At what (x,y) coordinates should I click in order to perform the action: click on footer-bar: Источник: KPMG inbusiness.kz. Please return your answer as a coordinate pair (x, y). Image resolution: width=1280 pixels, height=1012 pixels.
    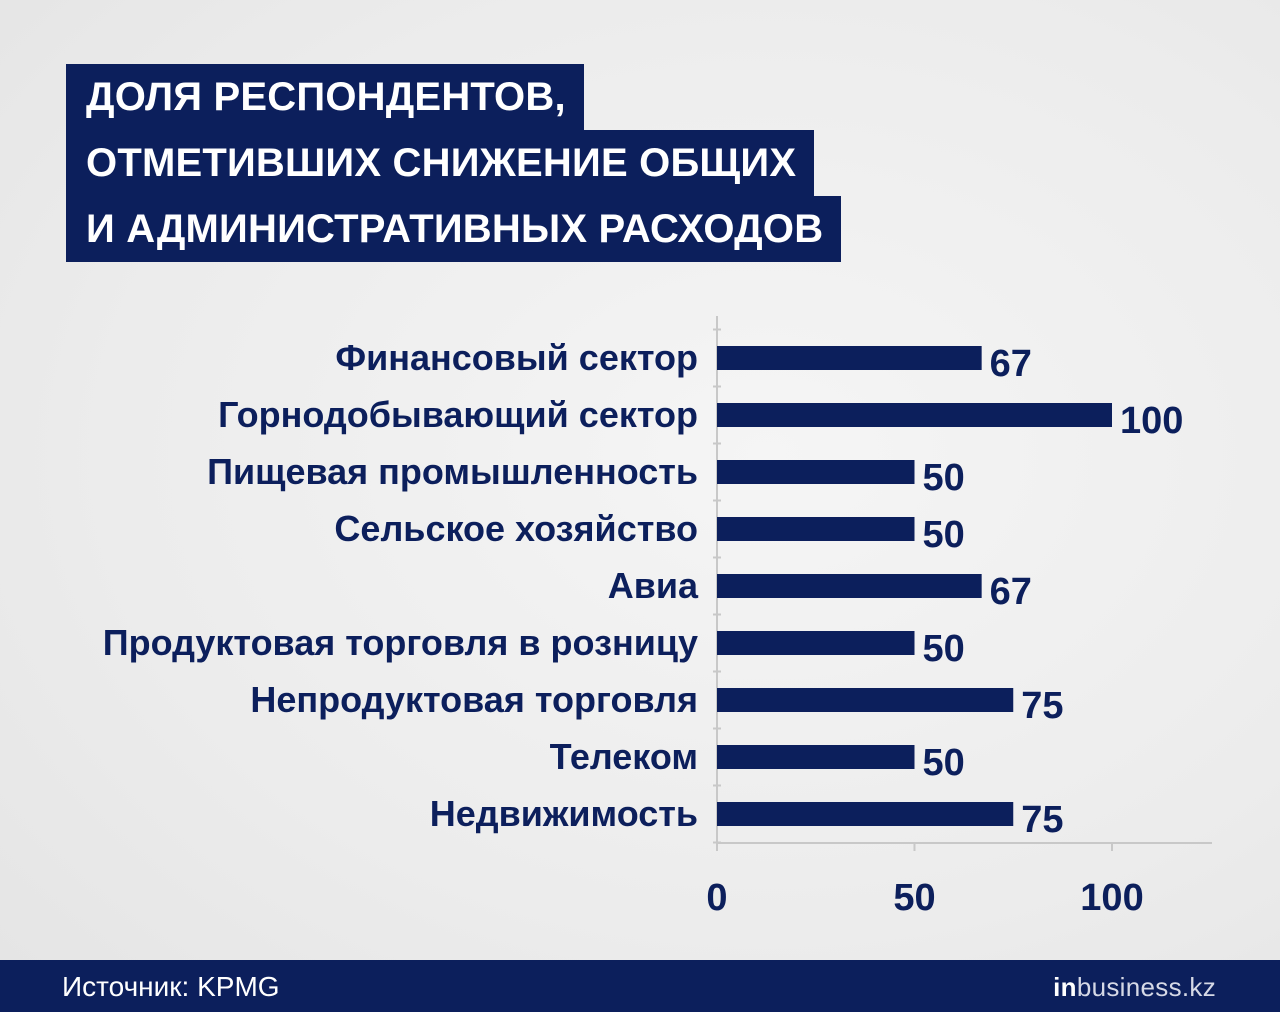
    Looking at the image, I should click on (640, 986).